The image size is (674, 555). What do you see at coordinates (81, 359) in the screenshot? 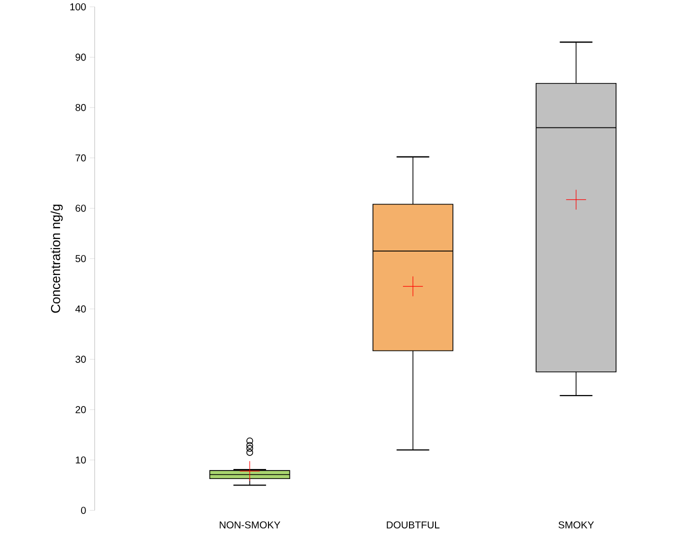
I see `y-tick-label: 30` at bounding box center [81, 359].